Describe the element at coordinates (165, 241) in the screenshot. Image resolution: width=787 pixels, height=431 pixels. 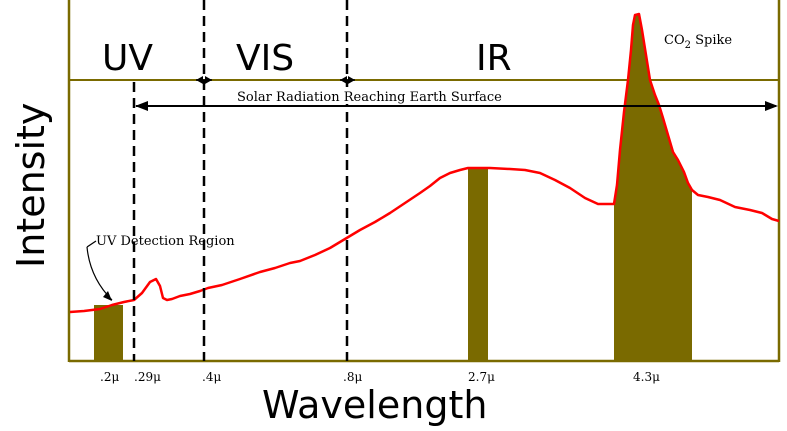
I see `uv-detection-label: UV Detection Region` at that location.